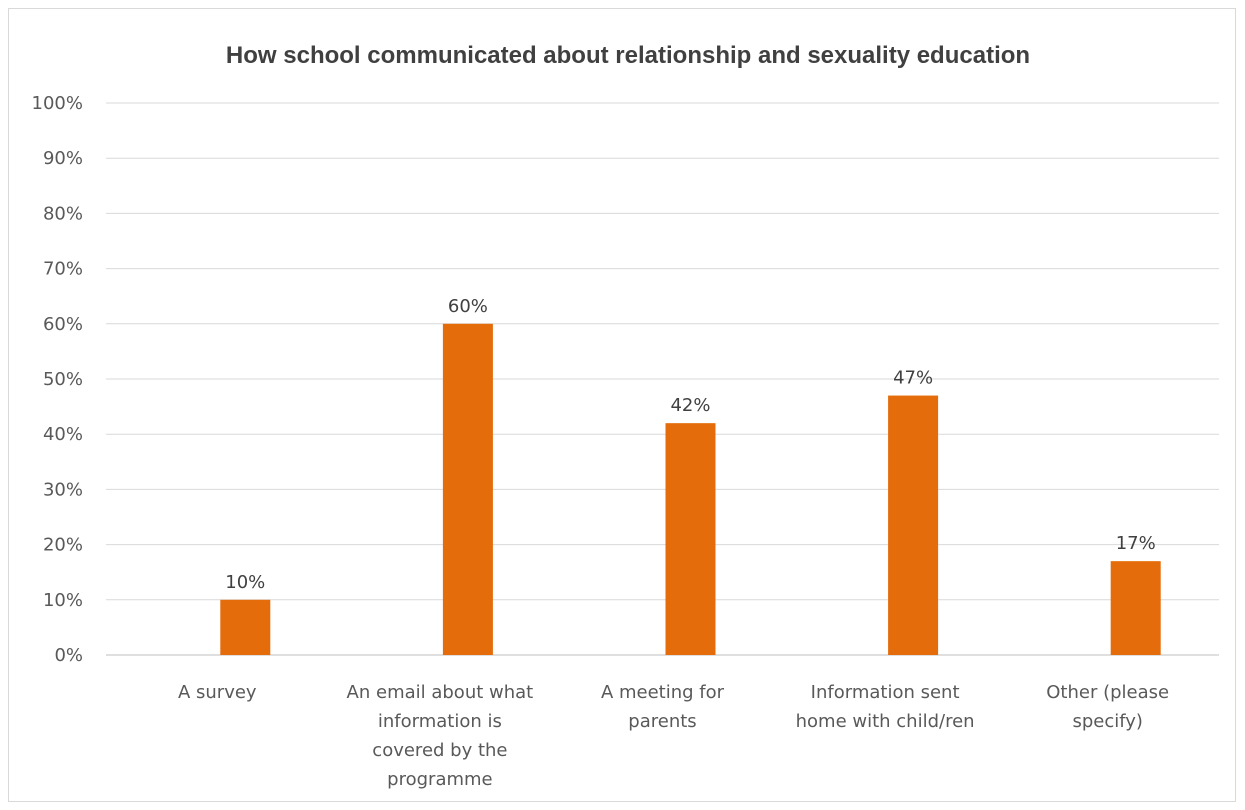 The width and height of the screenshot is (1245, 810). What do you see at coordinates (63, 158) in the screenshot?
I see `y-tick-label: 90%` at bounding box center [63, 158].